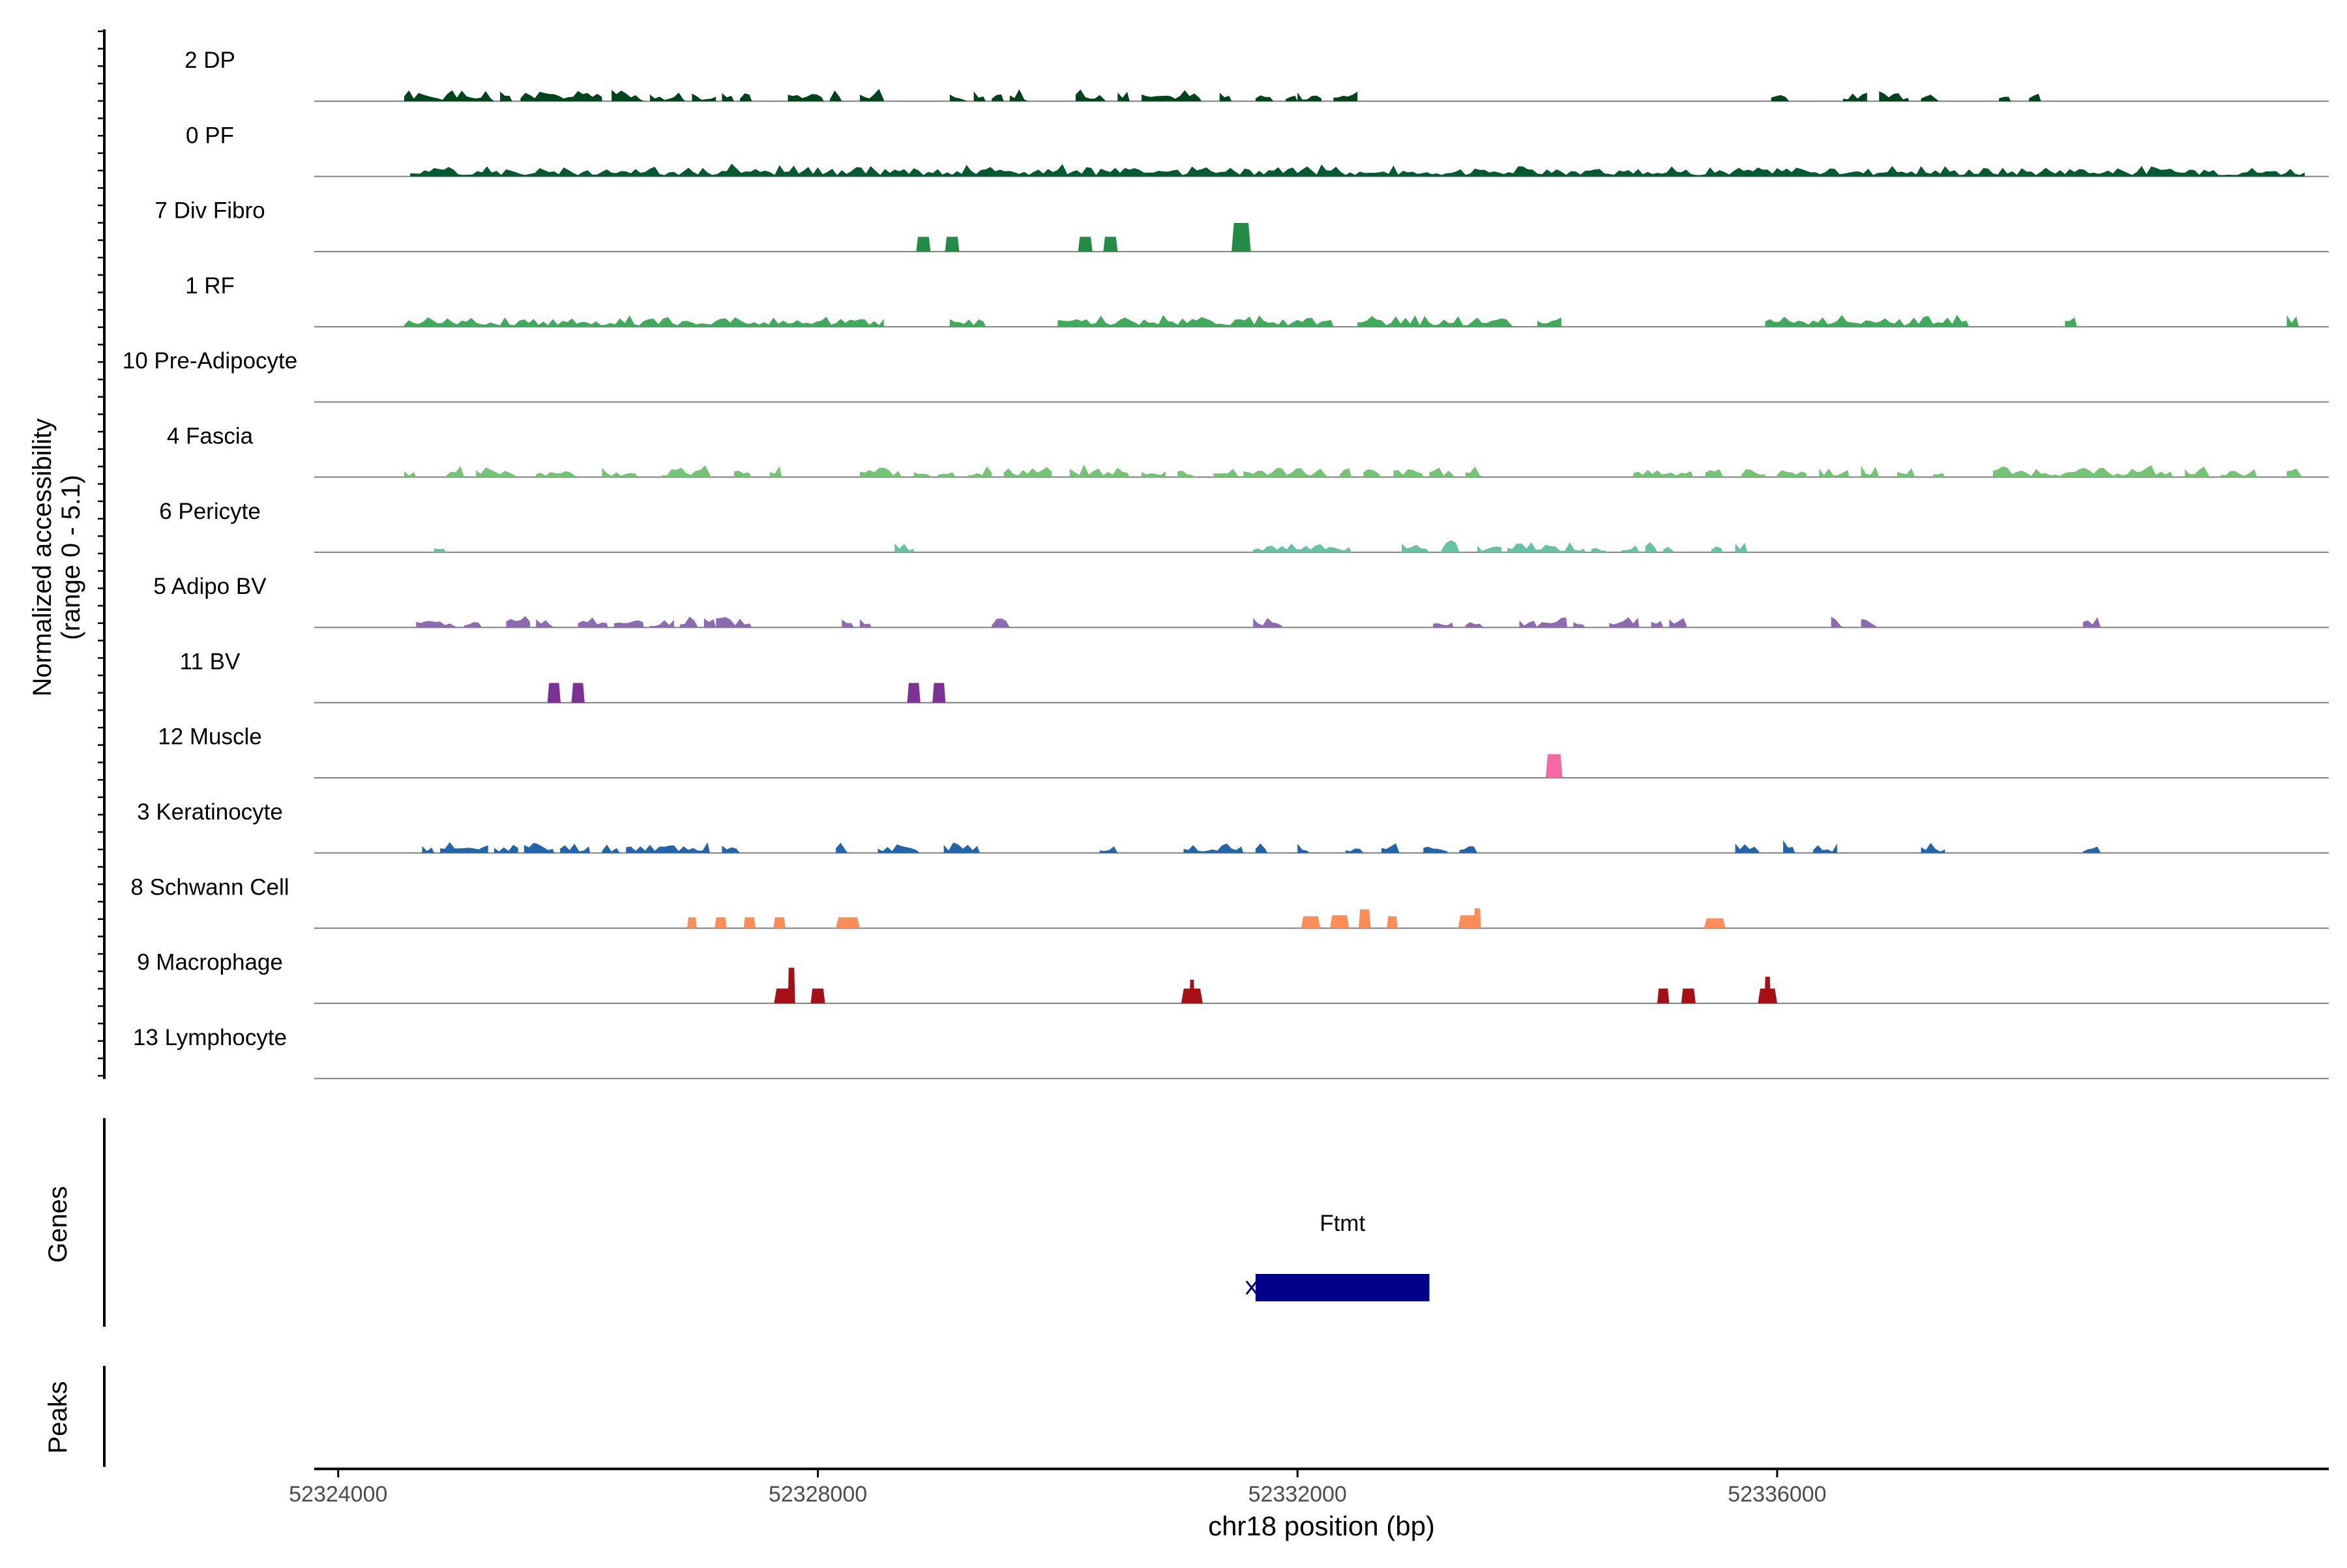  I want to click on x-tick-label: 52328000, so click(818, 1494).